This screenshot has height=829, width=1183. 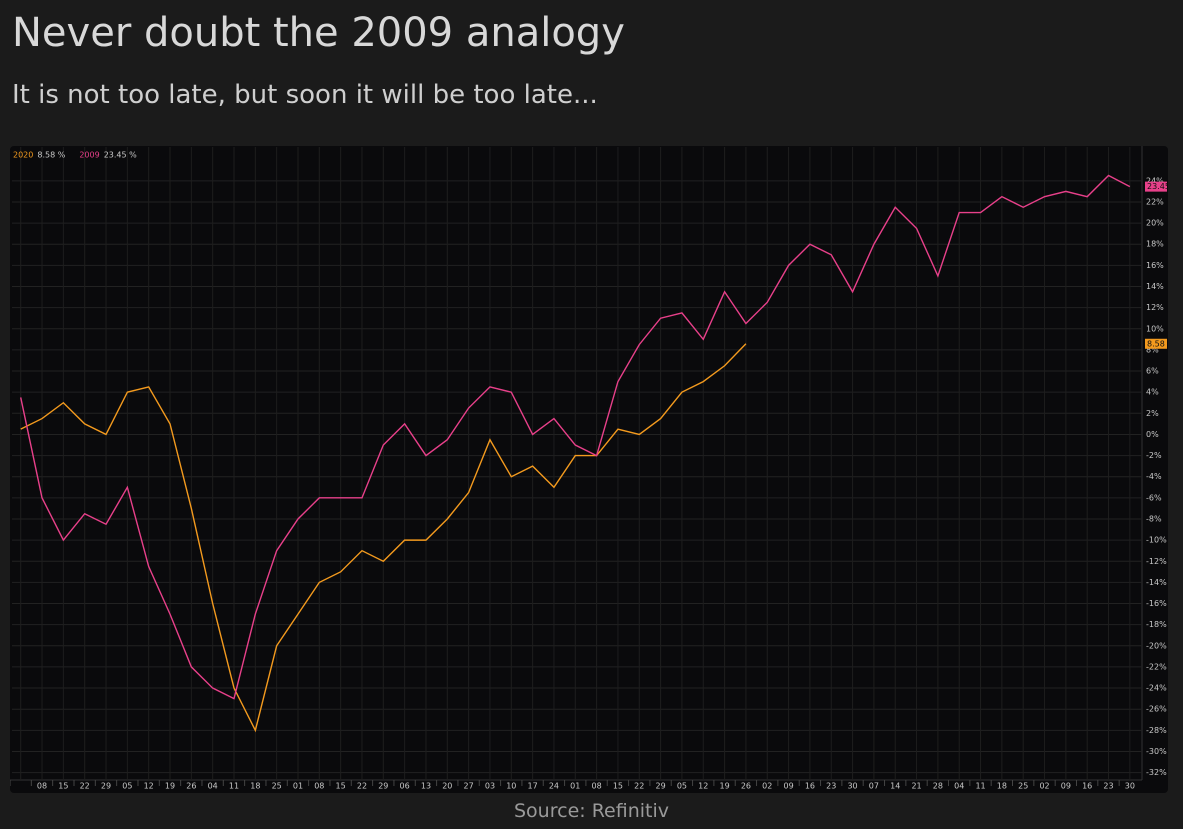 I want to click on y-tick-label: 10%, so click(x=1155, y=328).